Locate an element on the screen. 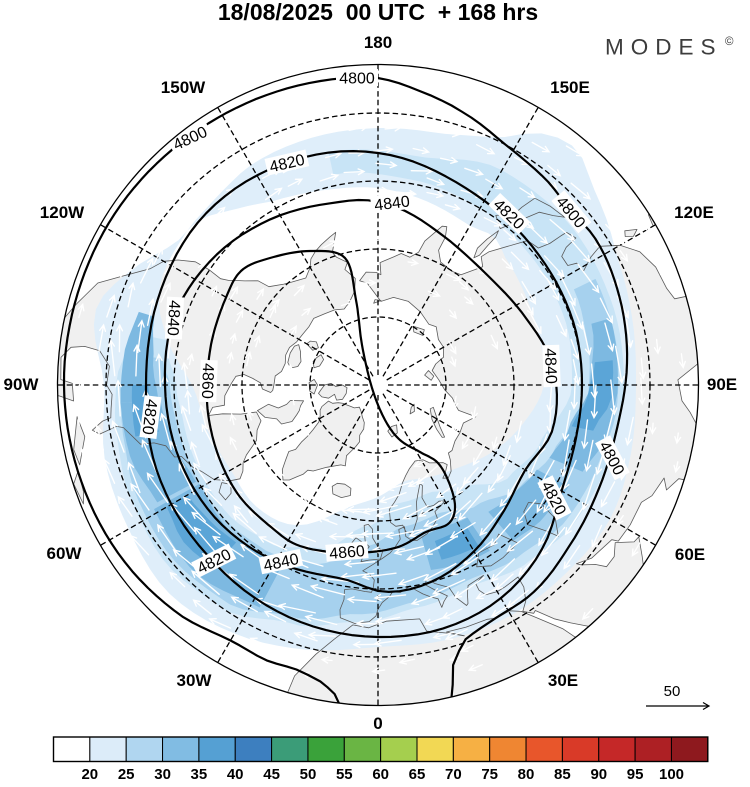 This screenshot has height=787, width=750. svg-text: 4820 is located at coordinates (148, 417).